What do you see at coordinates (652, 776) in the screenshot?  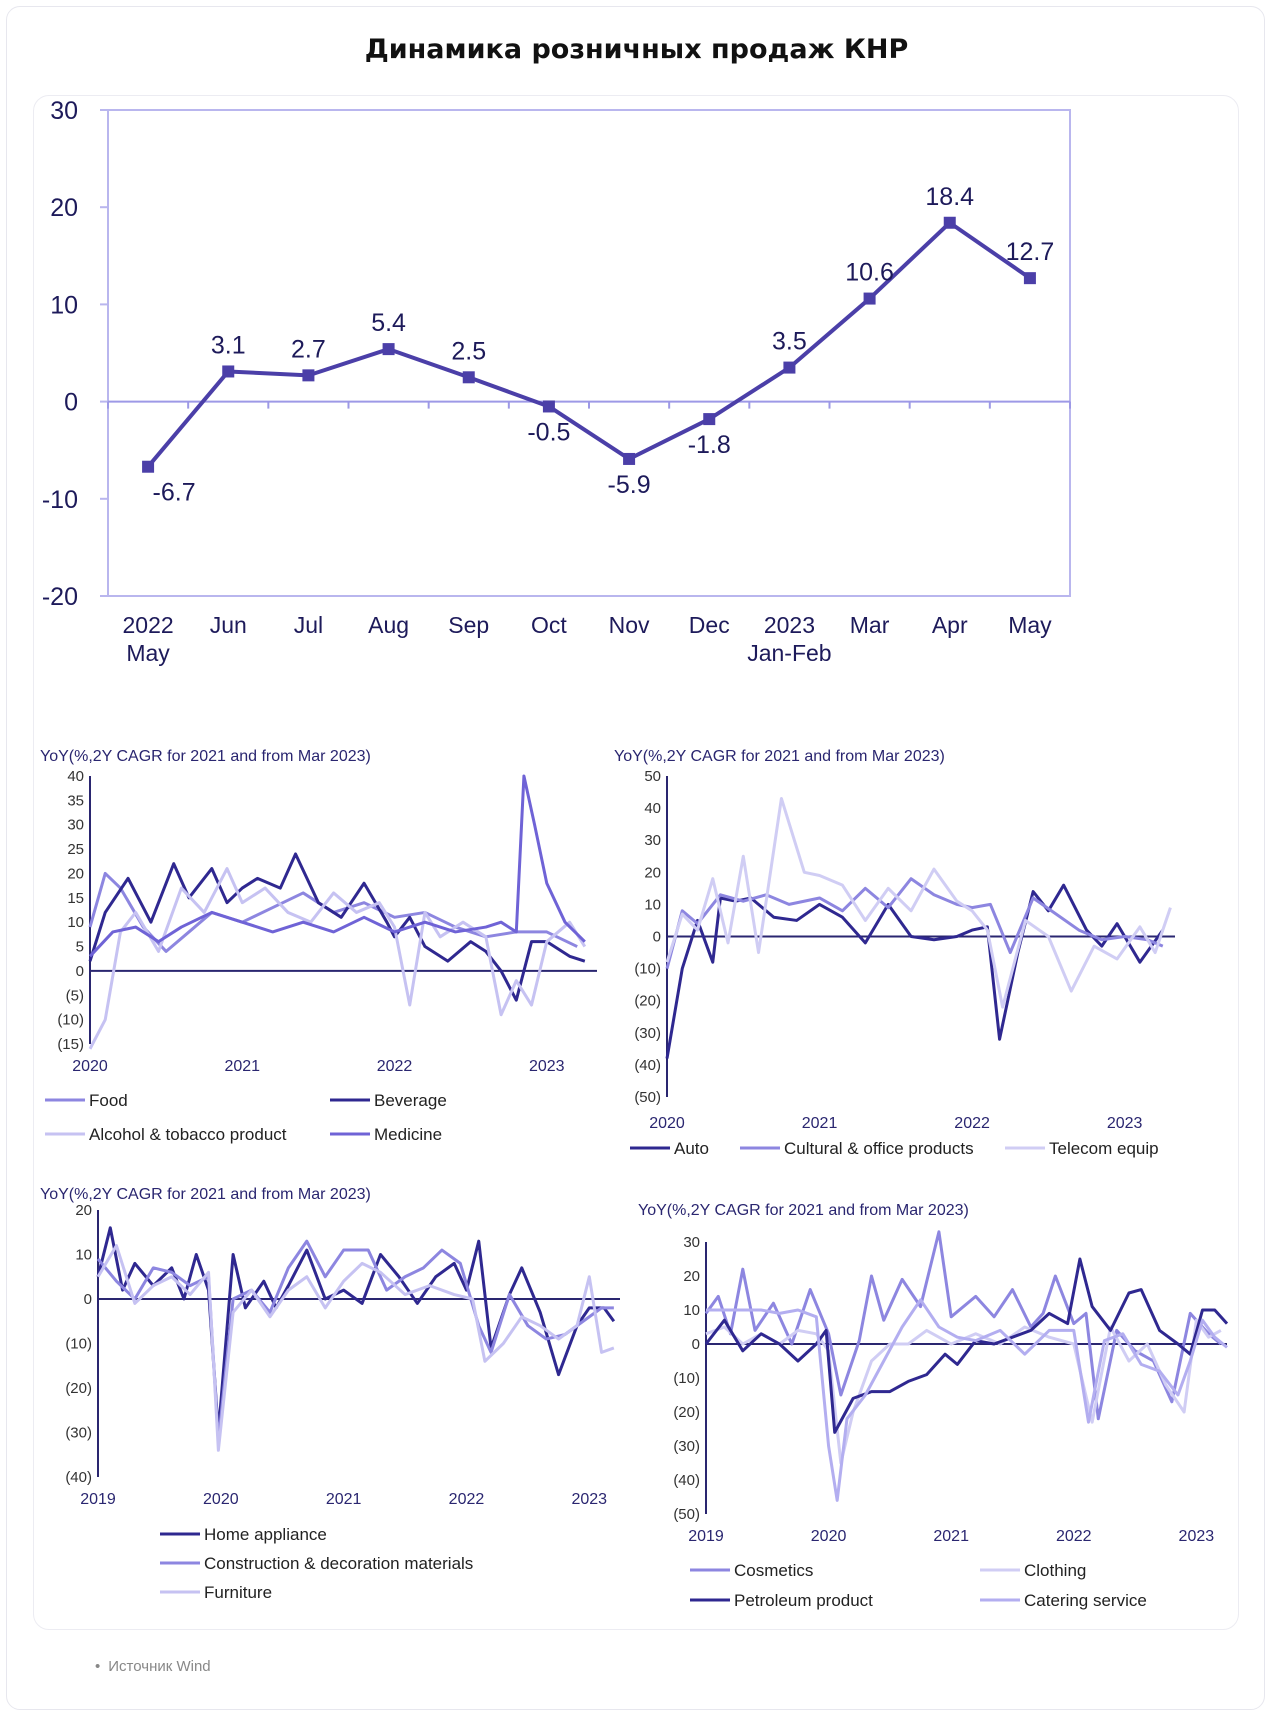 I see `y-tick-label: 50` at bounding box center [652, 776].